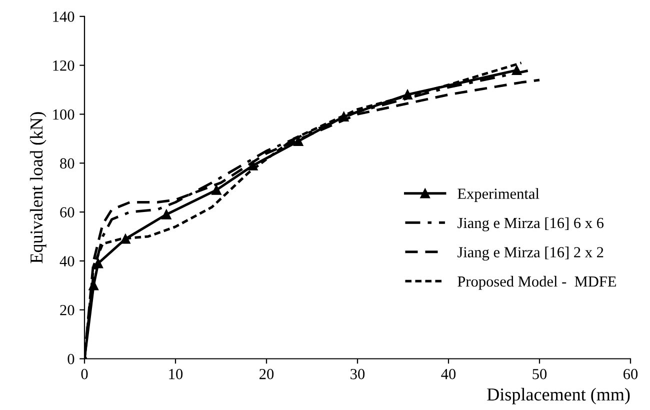 The image size is (650, 410). Describe the element at coordinates (539, 374) in the screenshot. I see `x-tick-label: 50` at that location.